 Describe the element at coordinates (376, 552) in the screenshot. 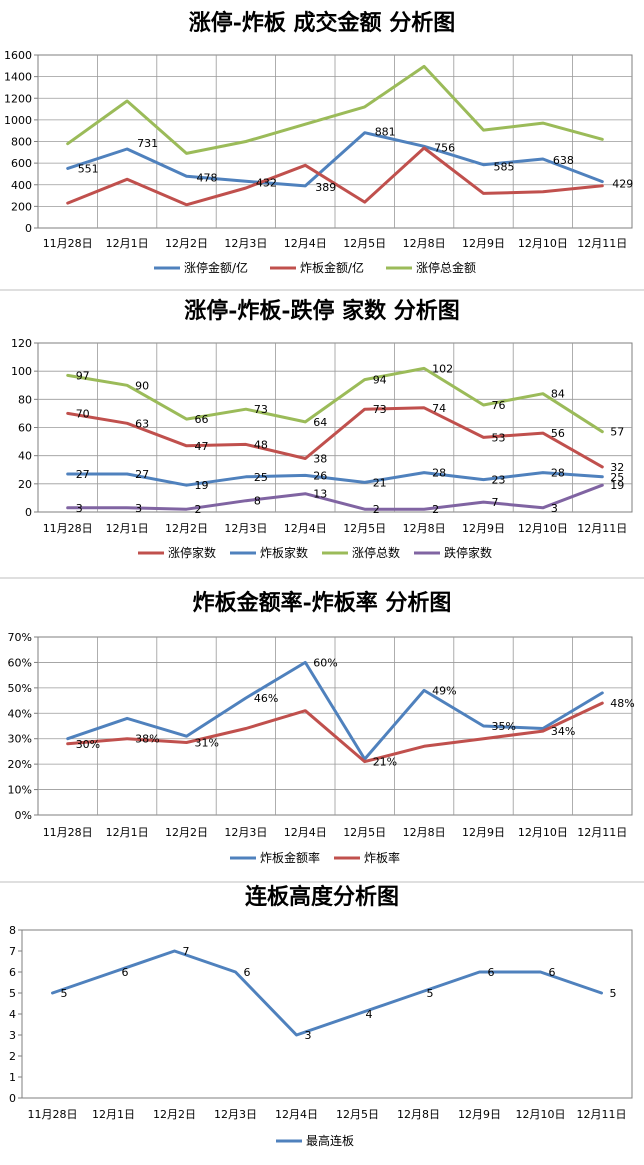

I see `legend-label: 涨停总数` at that location.